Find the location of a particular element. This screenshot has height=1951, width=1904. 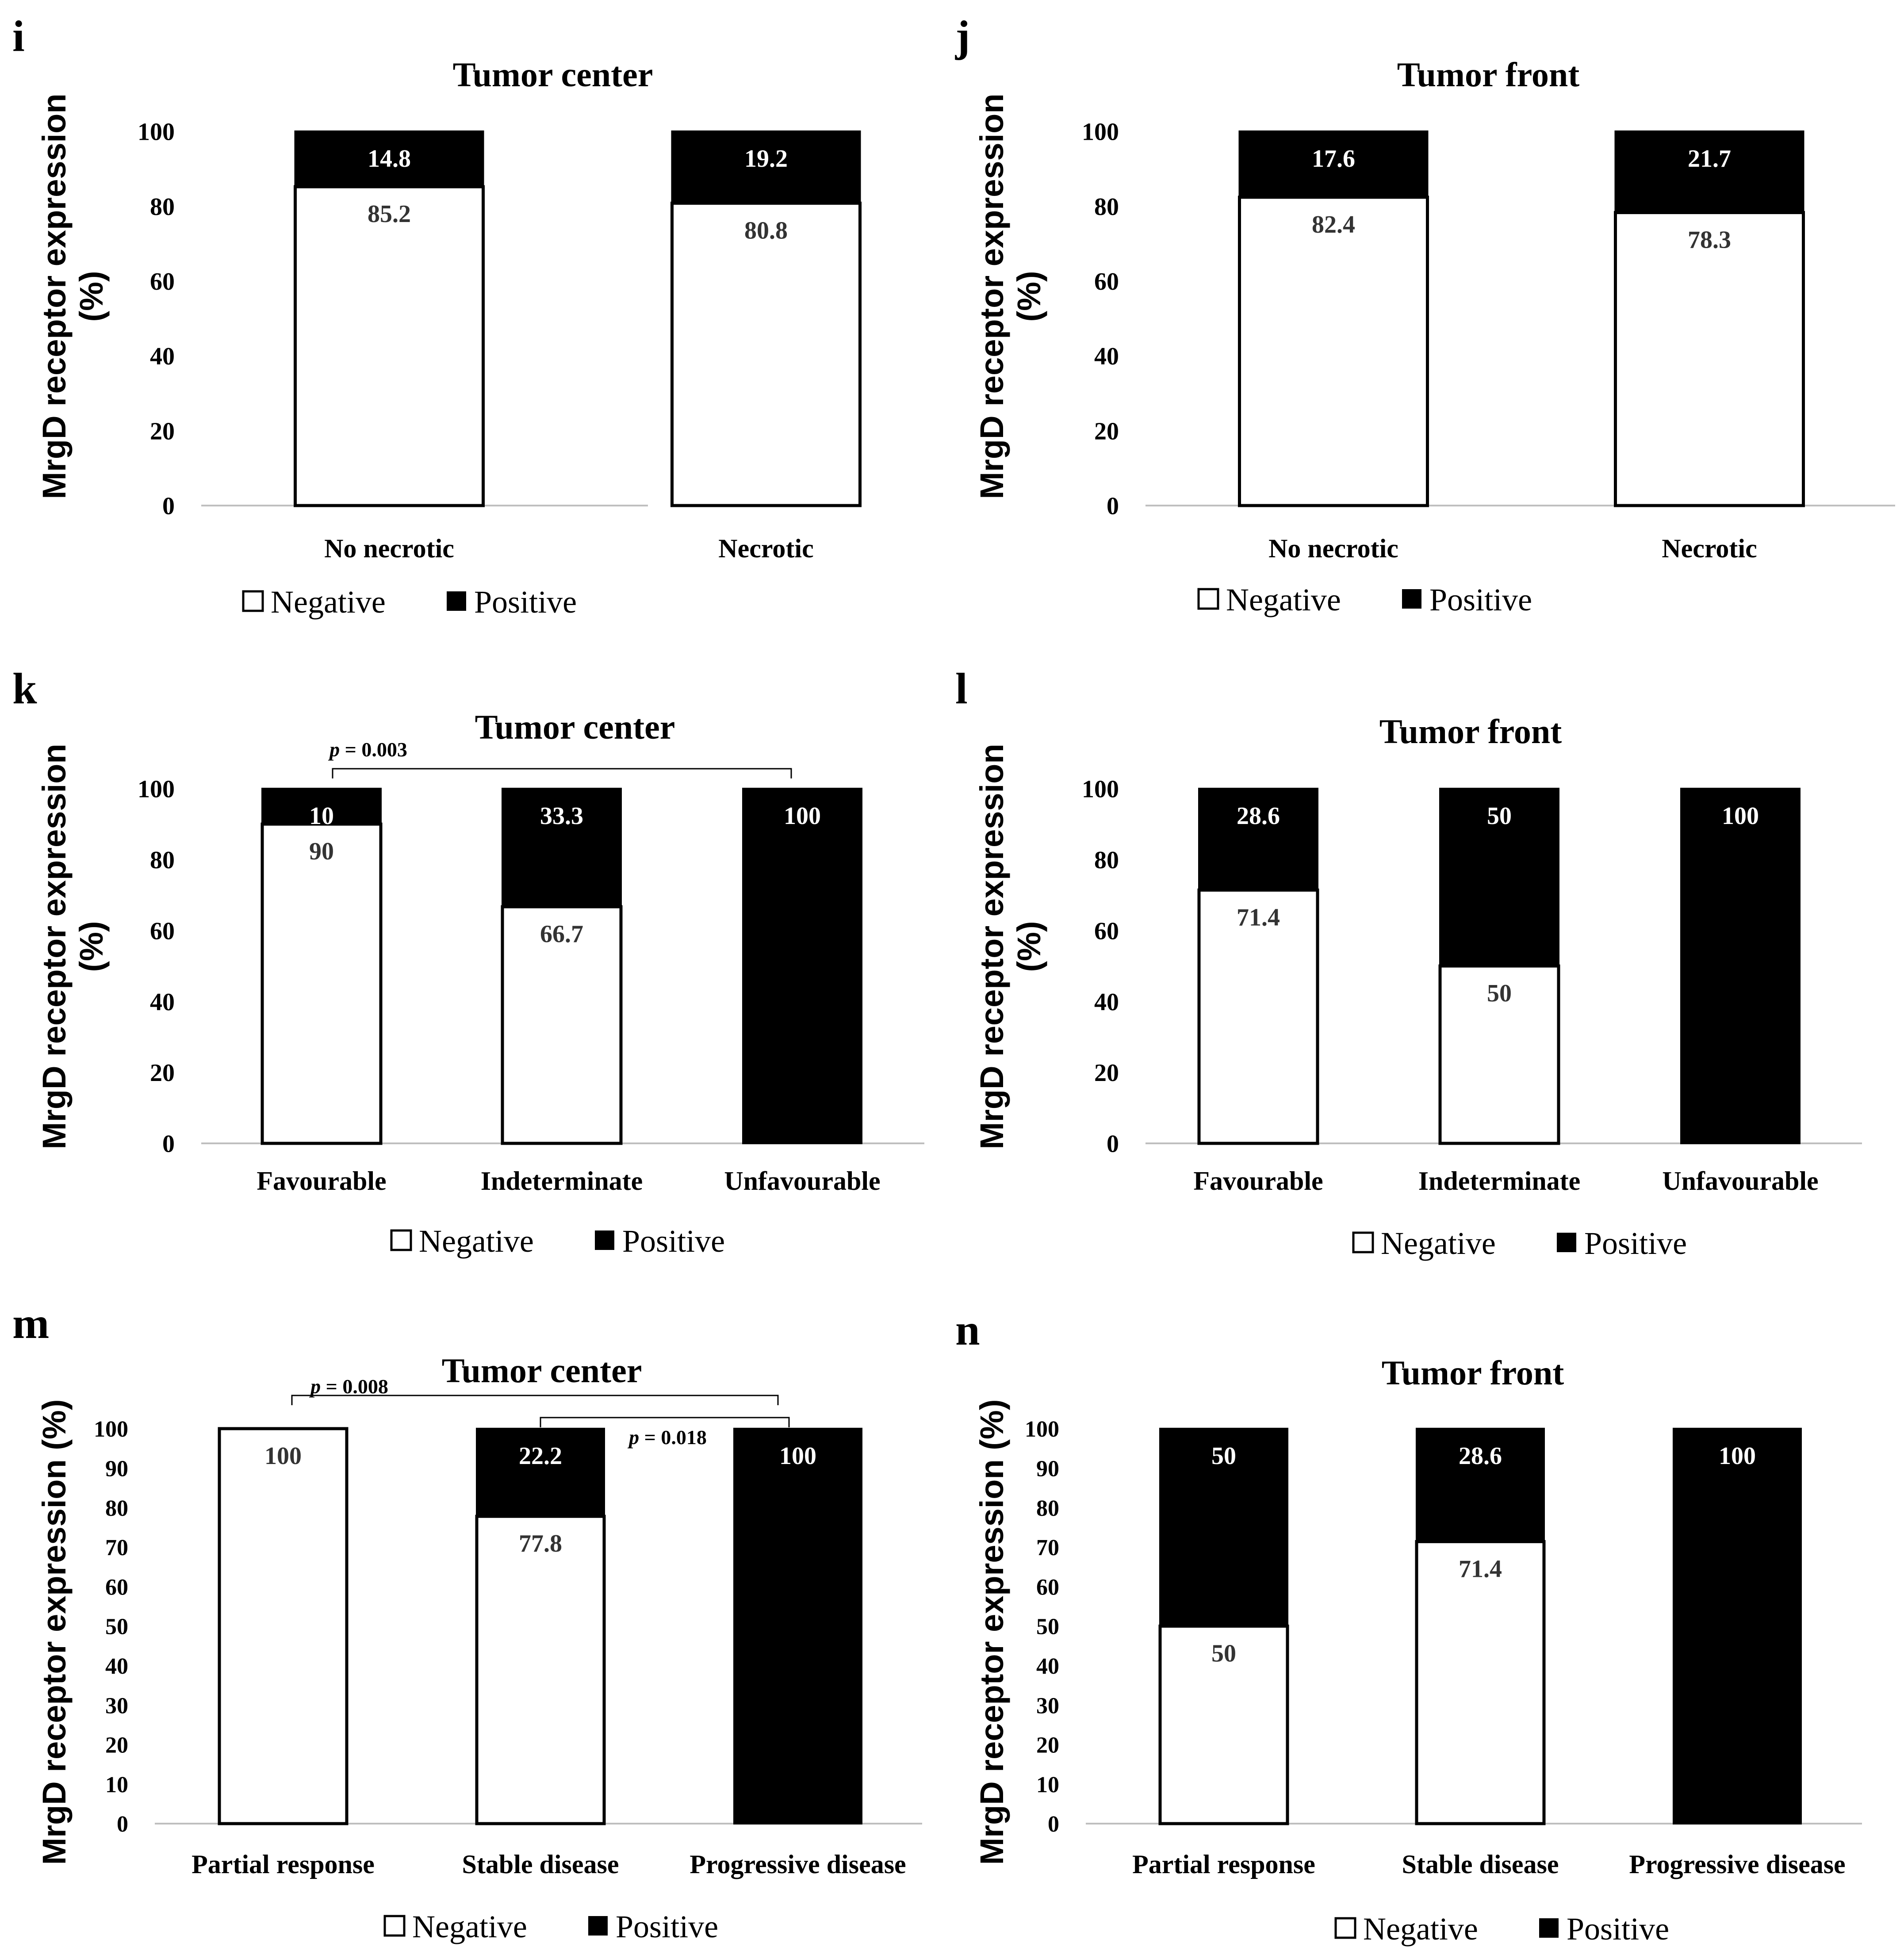

panel-letter: l is located at coordinates (961, 689).